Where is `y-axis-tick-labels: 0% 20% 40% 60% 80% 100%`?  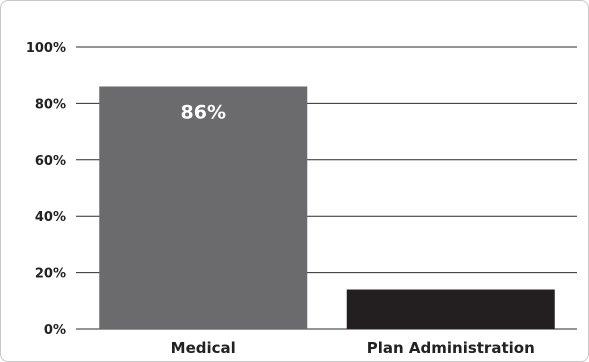 y-axis-tick-labels: 0% 20% 40% 60% 80% 100% is located at coordinates (46, 189).